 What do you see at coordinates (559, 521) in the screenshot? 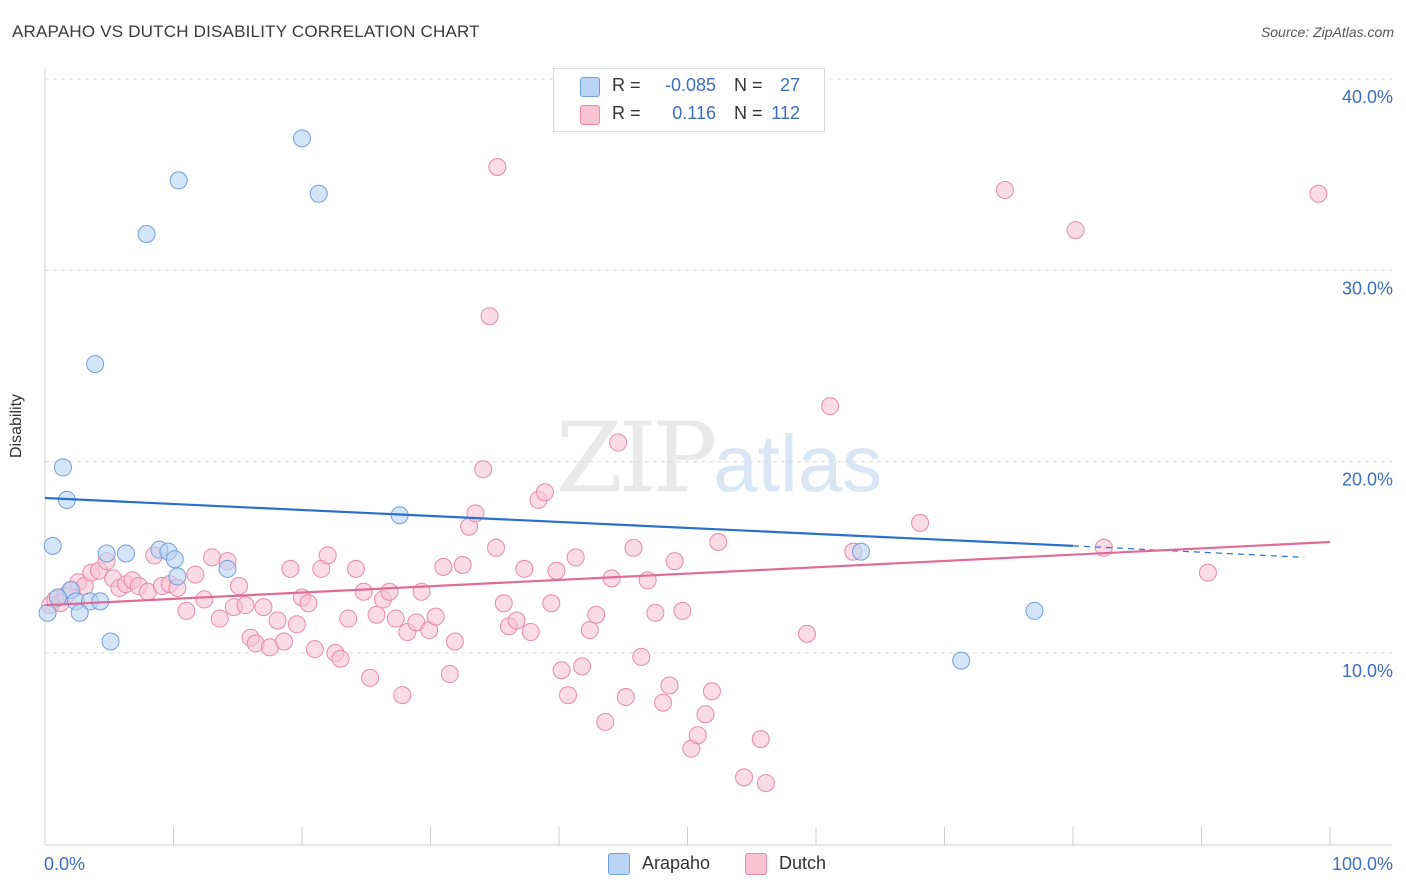
I see `arapaho-trend-line` at bounding box center [559, 521].